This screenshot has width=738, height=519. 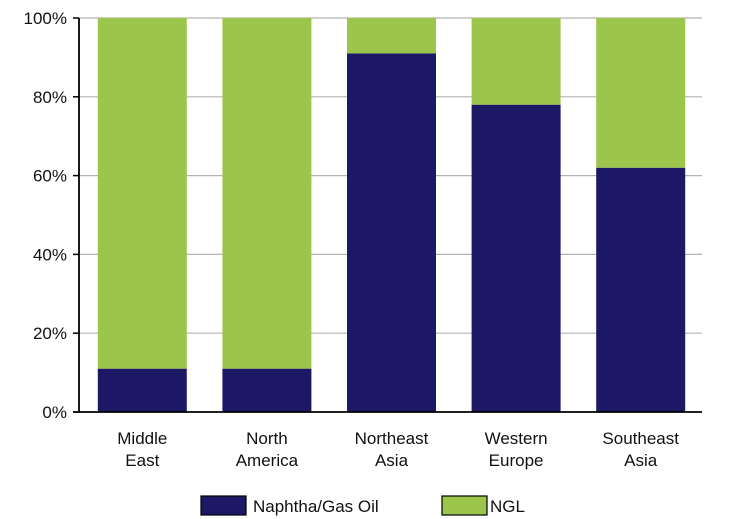 What do you see at coordinates (316, 506) in the screenshot?
I see `legend-label: Naphtha/Gas Oil` at bounding box center [316, 506].